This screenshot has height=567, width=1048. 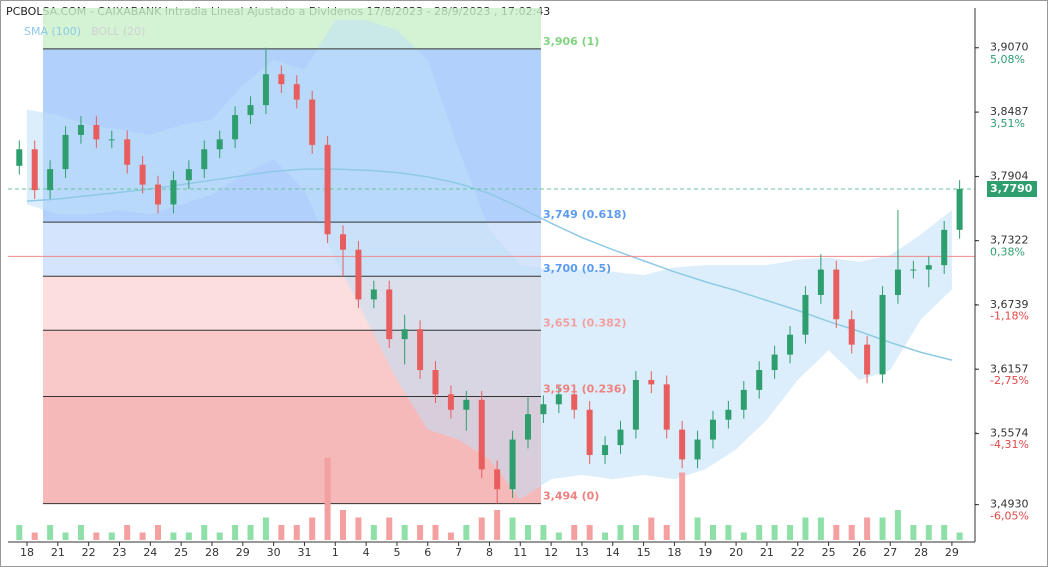 What do you see at coordinates (1009, 316) in the screenshot?
I see `y2-tick-label: -1,18%` at bounding box center [1009, 316].